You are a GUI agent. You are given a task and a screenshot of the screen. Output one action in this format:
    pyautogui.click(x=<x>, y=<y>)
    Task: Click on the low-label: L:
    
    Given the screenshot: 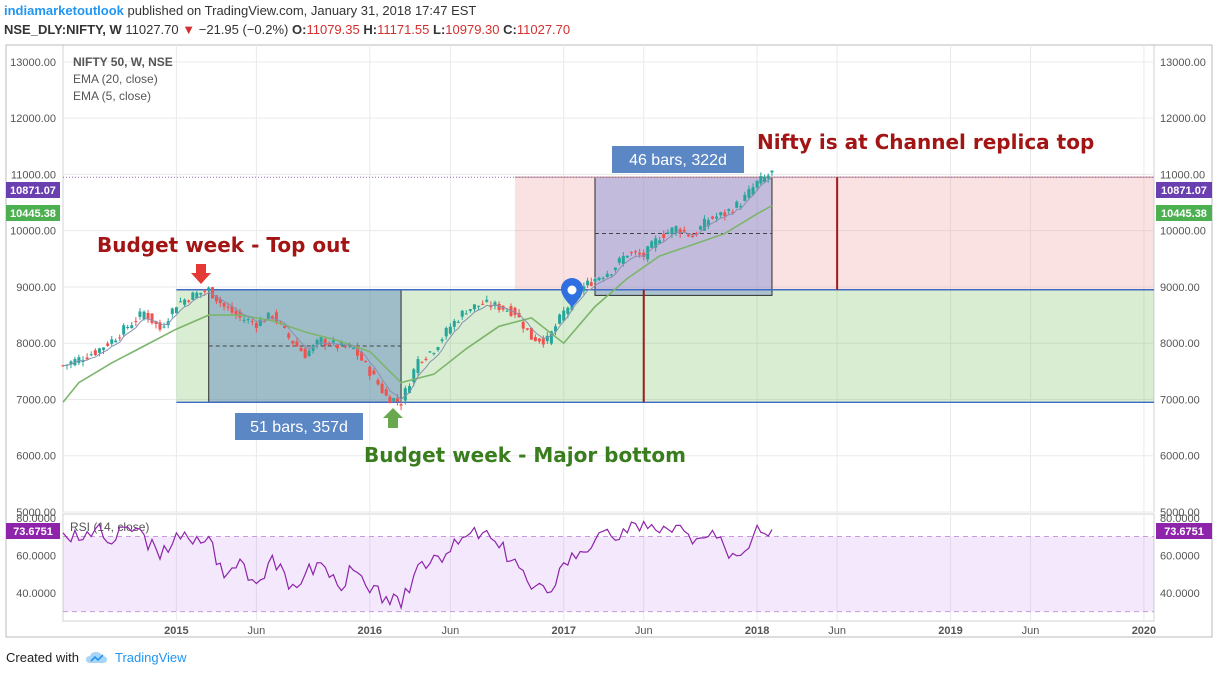 What is the action you would take?
    pyautogui.click(x=439, y=29)
    